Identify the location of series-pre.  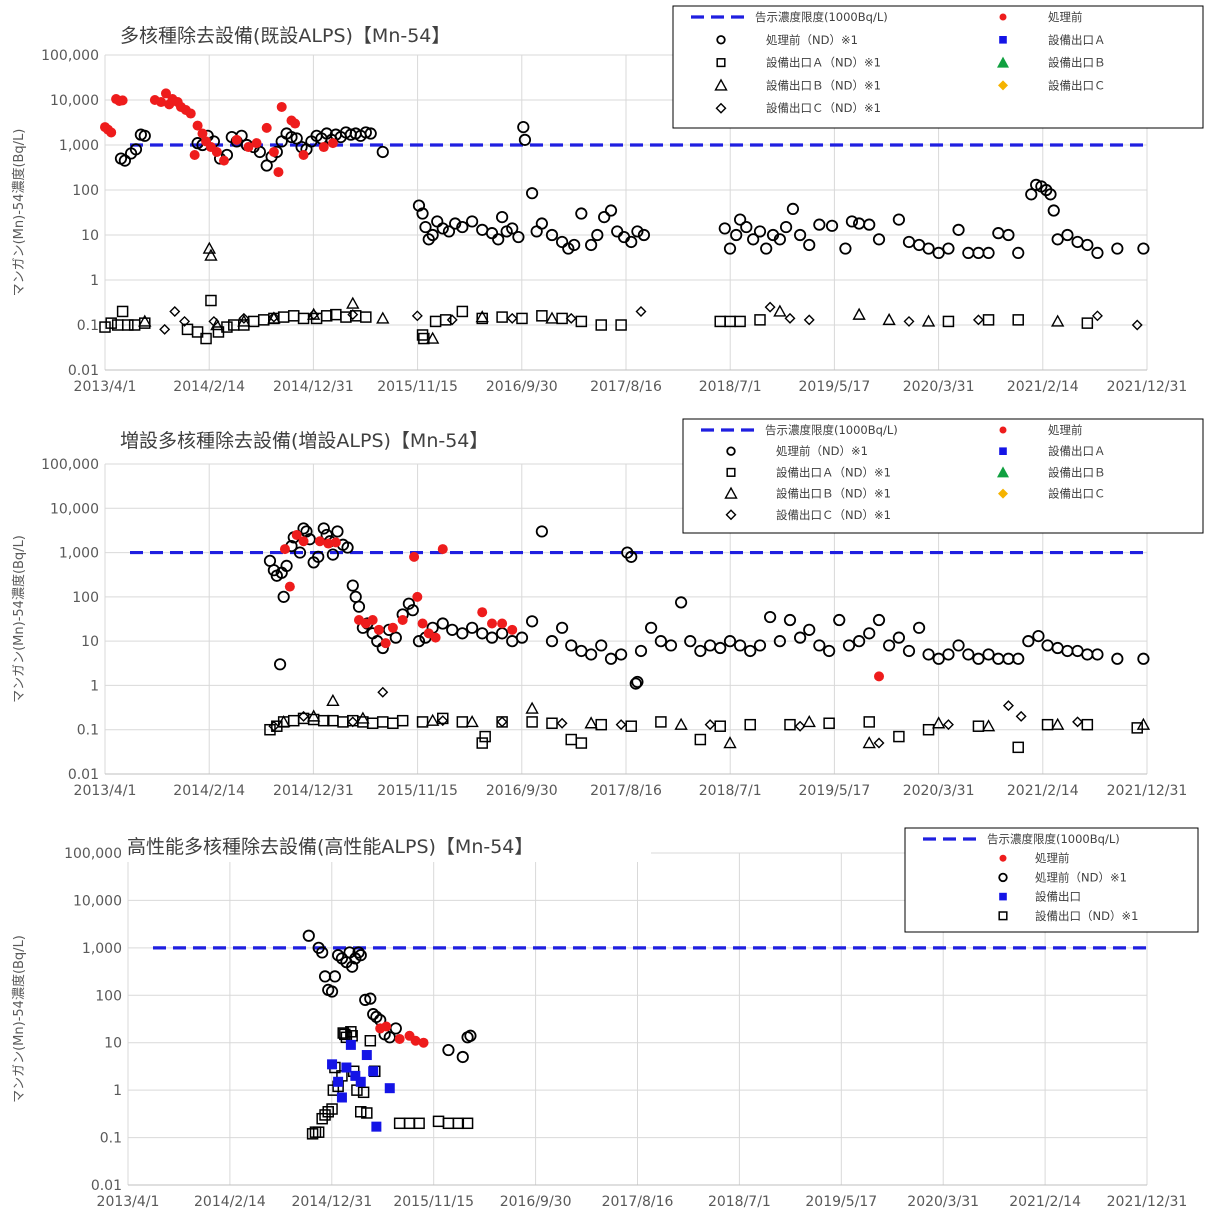
(402, 1034).